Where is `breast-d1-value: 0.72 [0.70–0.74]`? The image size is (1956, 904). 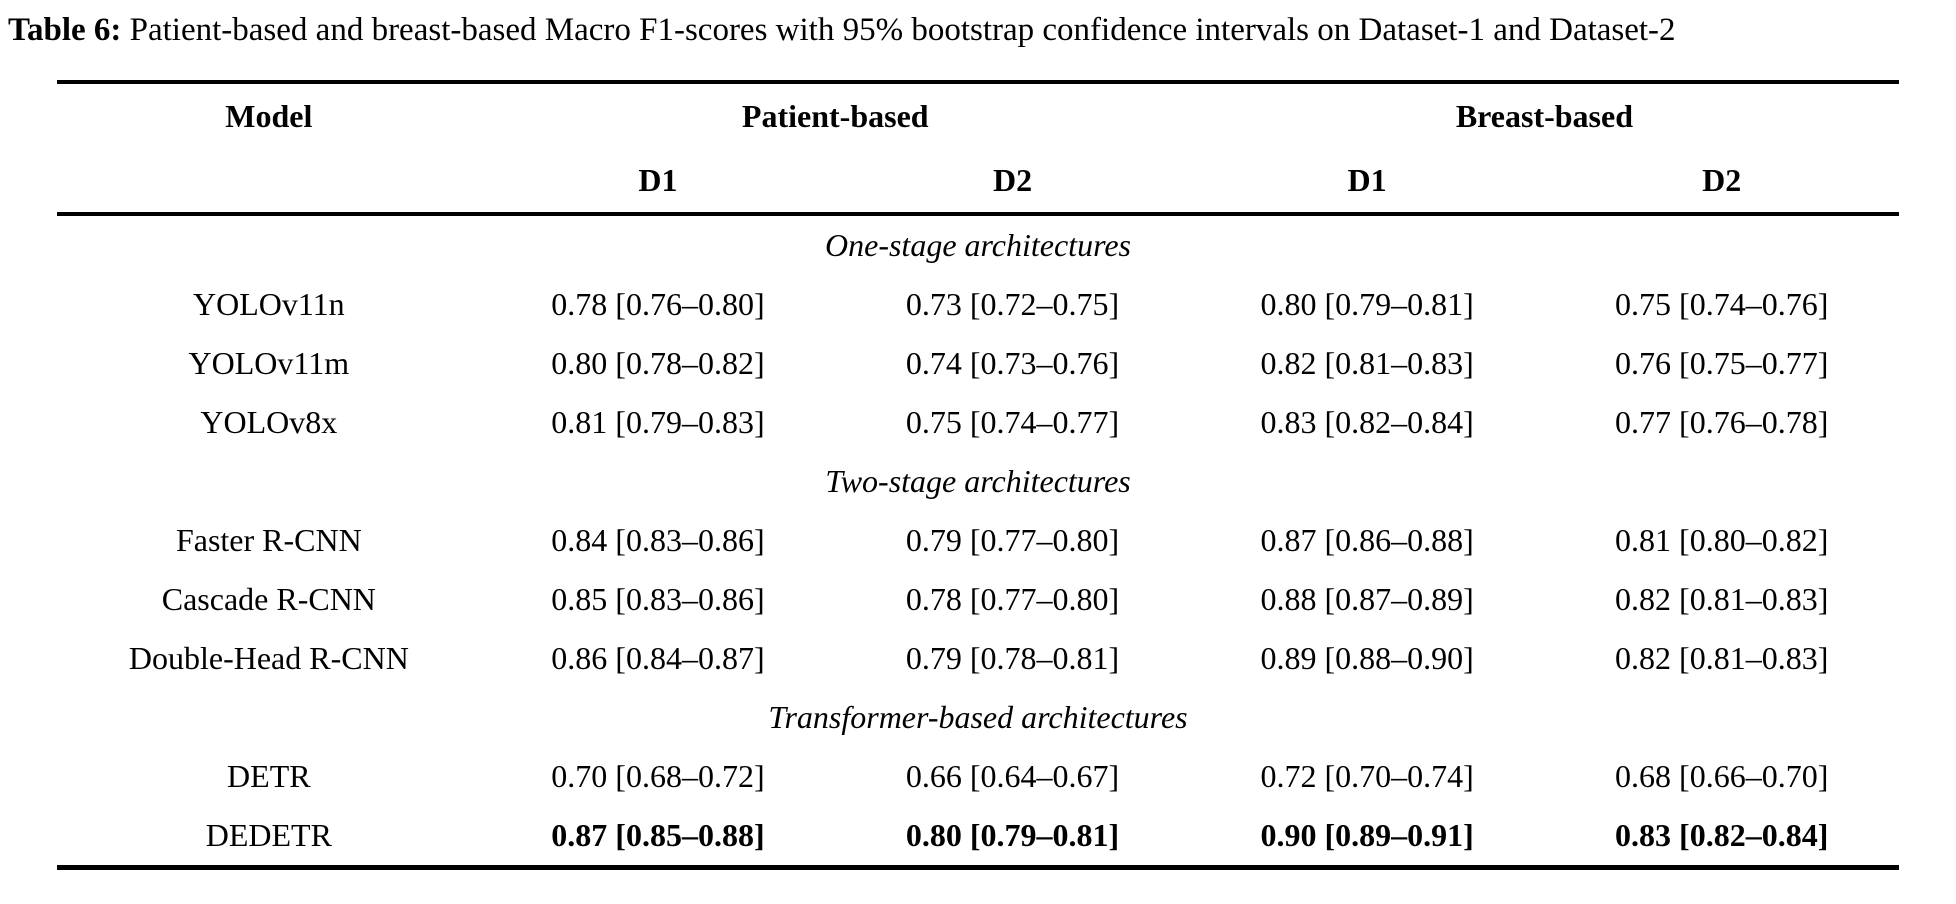 breast-d1-value: 0.72 [0.70–0.74] is located at coordinates (1367, 776).